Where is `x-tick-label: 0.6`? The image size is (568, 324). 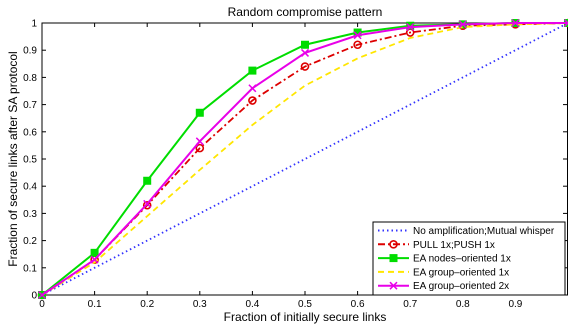
x-tick-label: 0.6 is located at coordinates (358, 304).